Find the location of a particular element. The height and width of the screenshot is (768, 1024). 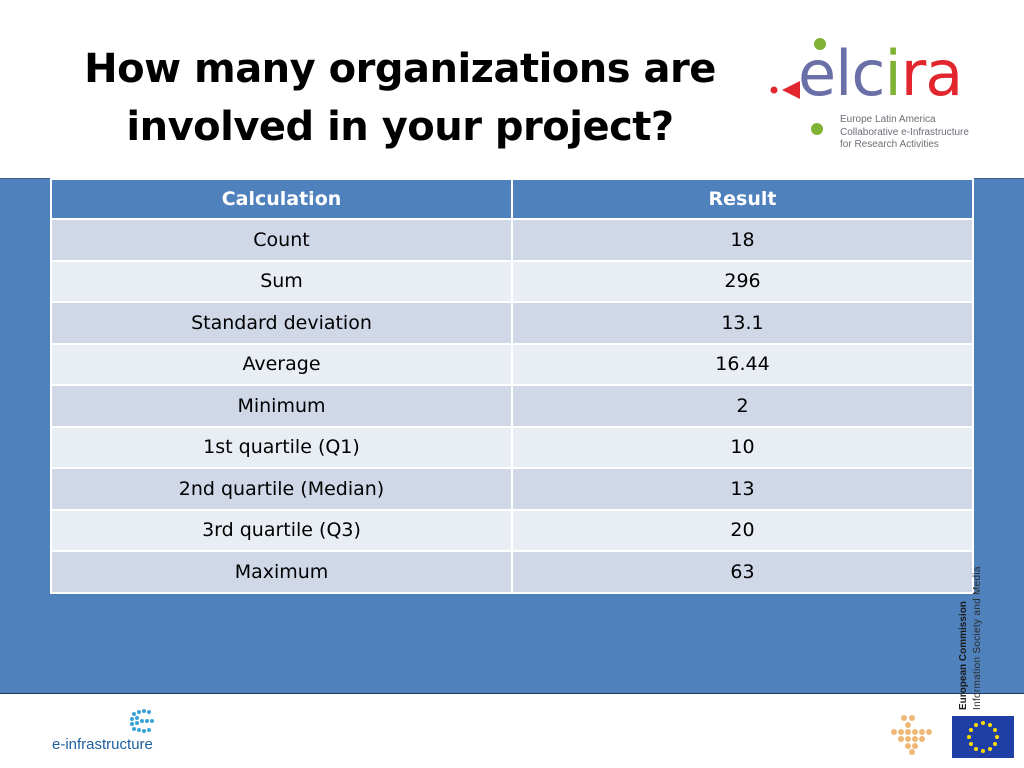

logo-figure-icon is located at coordinates (820, 44).